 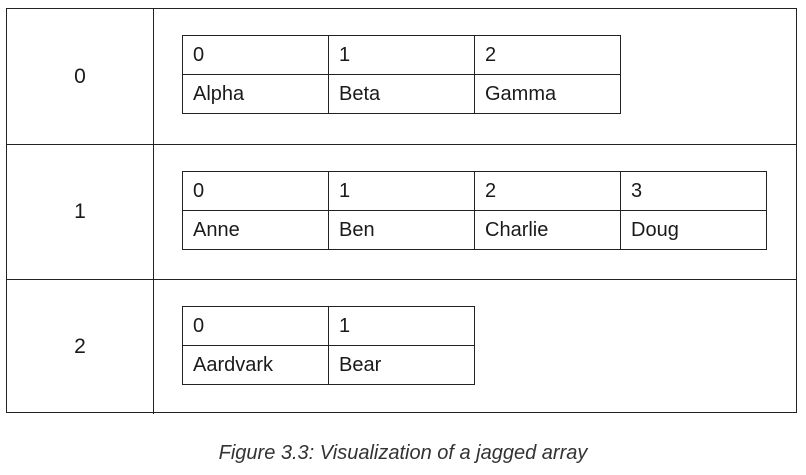 What do you see at coordinates (80, 76) in the screenshot?
I see `outer-index-0: 0` at bounding box center [80, 76].